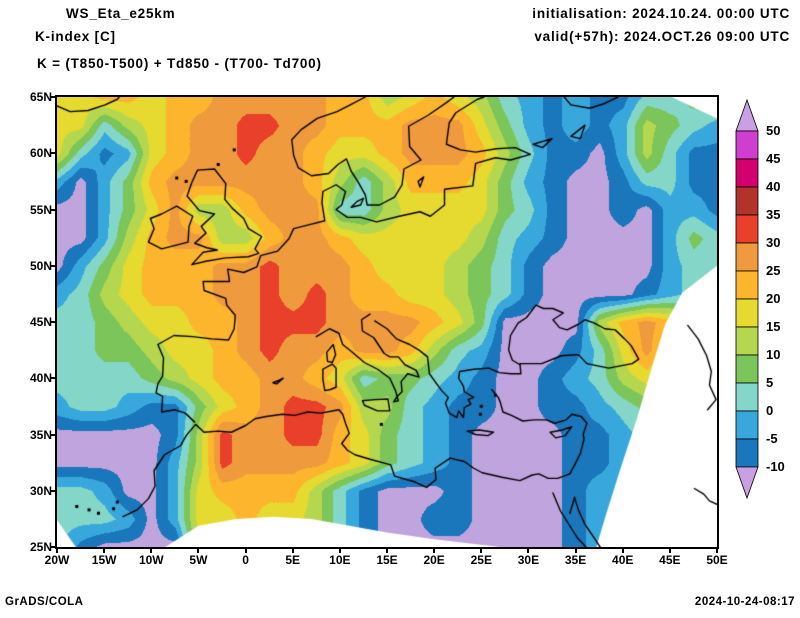  Describe the element at coordinates (772, 438) in the screenshot. I see `colorbar-tick-label: -5` at that location.